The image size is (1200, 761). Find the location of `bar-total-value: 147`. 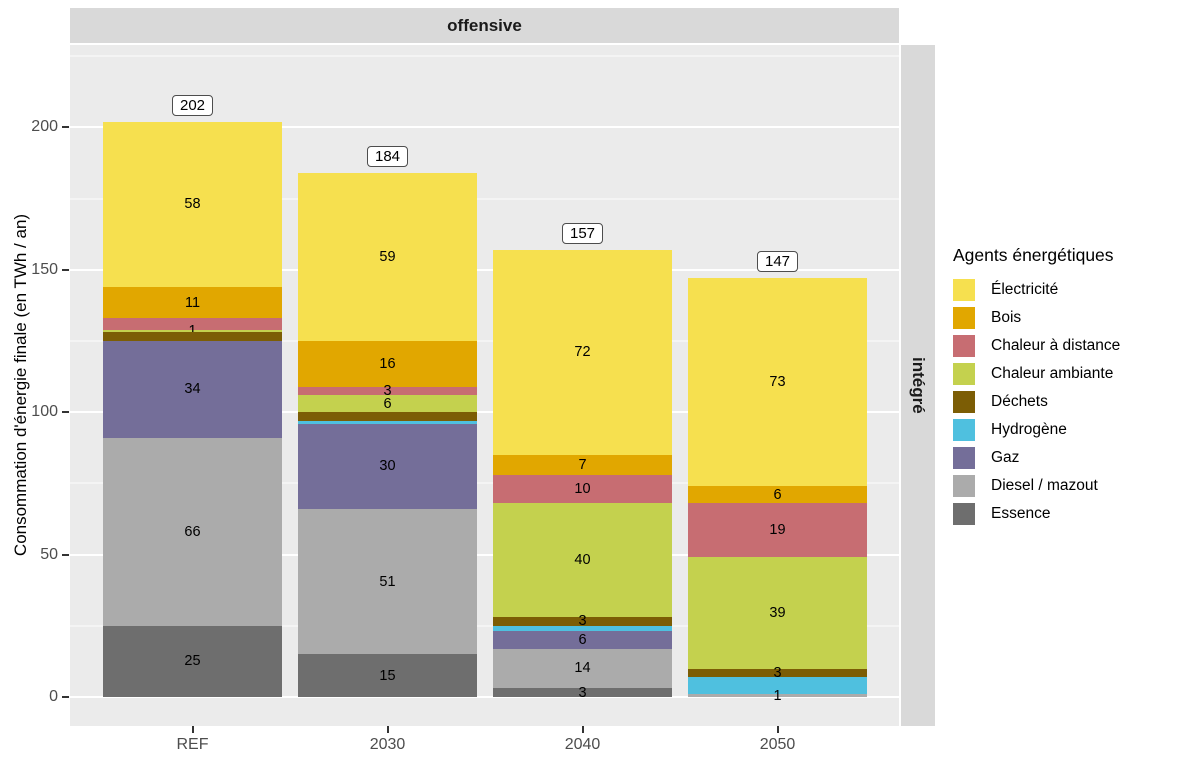

bar-total-value: 147 is located at coordinates (777, 262).